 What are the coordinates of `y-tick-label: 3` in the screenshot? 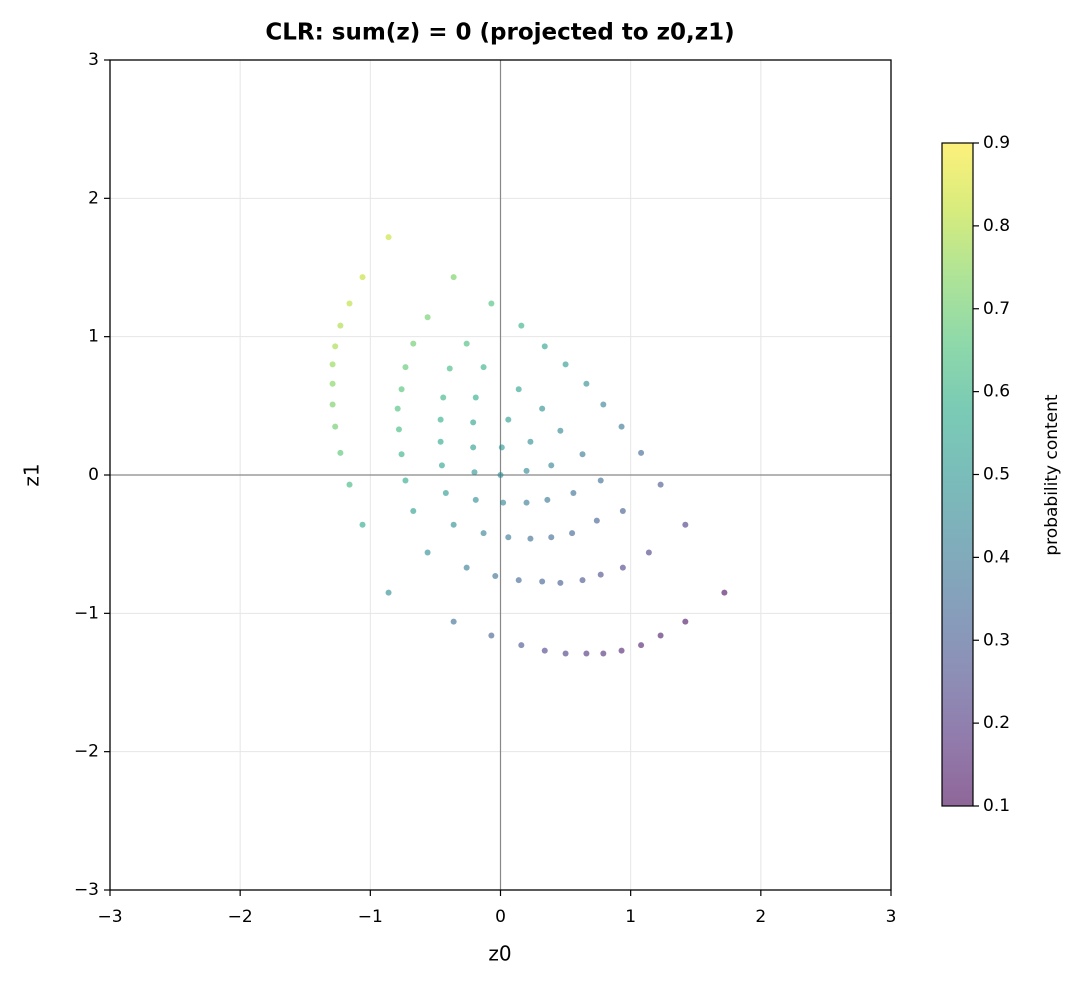 It's located at (93, 60).